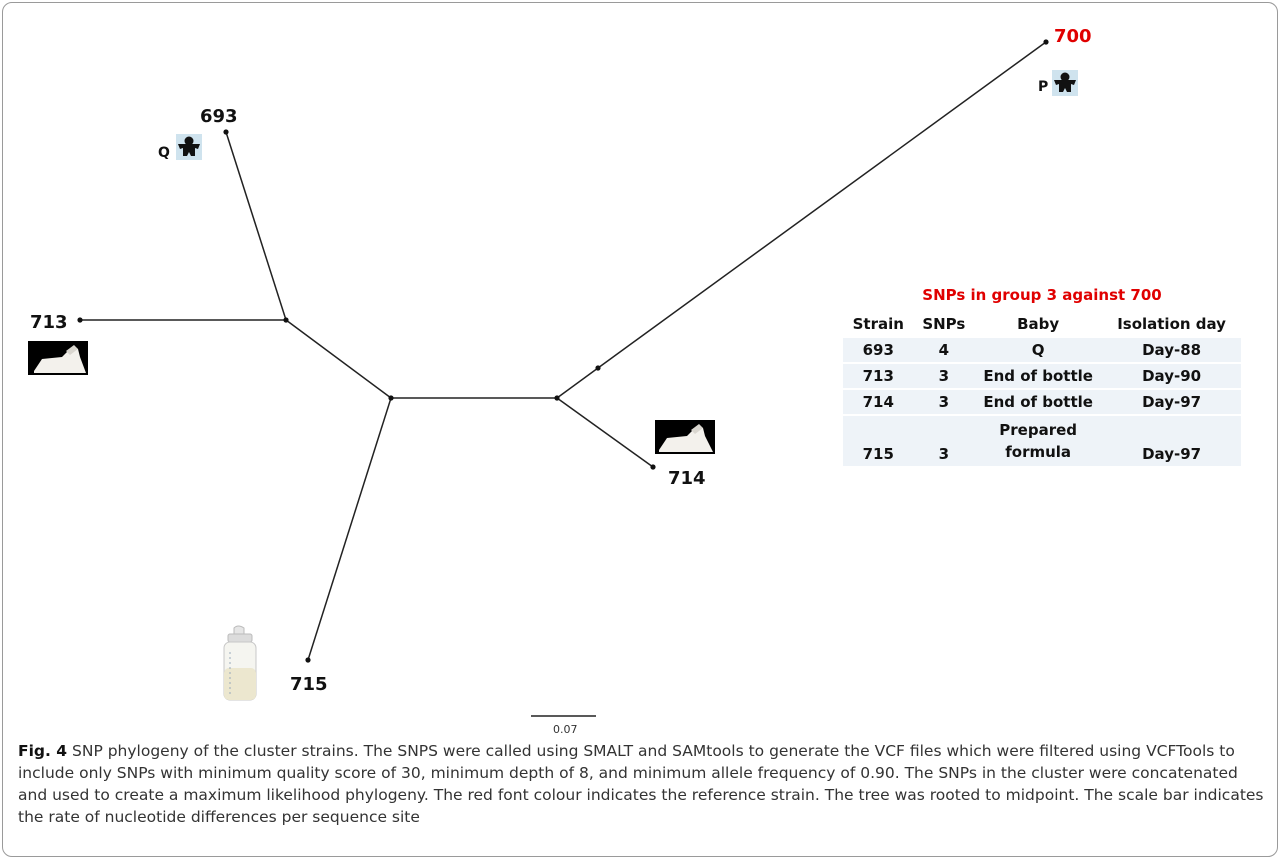  I want to click on table-row: 713 3 End of bottle Day-90, so click(1042, 376).